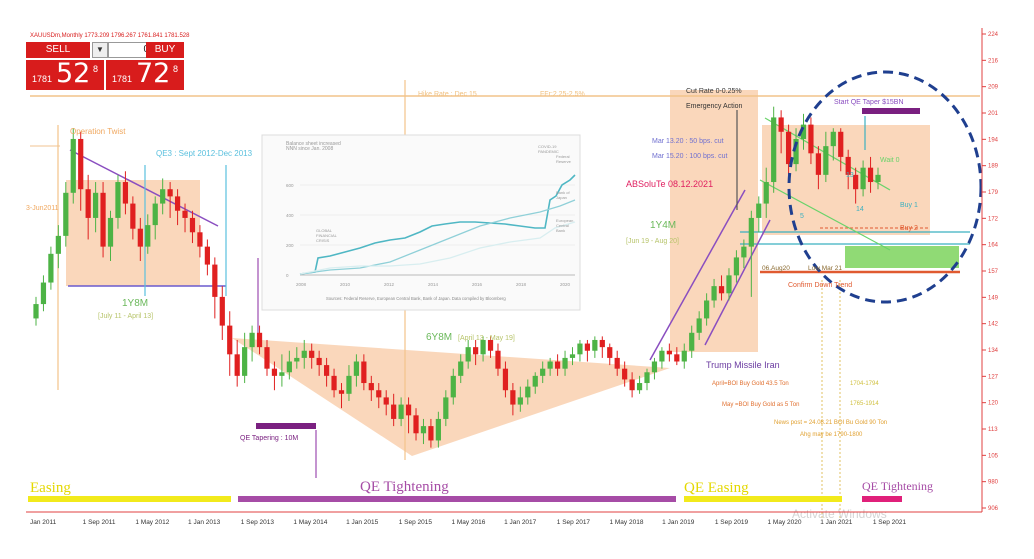  I want to click on inset-year-label: 2018, so click(521, 284).